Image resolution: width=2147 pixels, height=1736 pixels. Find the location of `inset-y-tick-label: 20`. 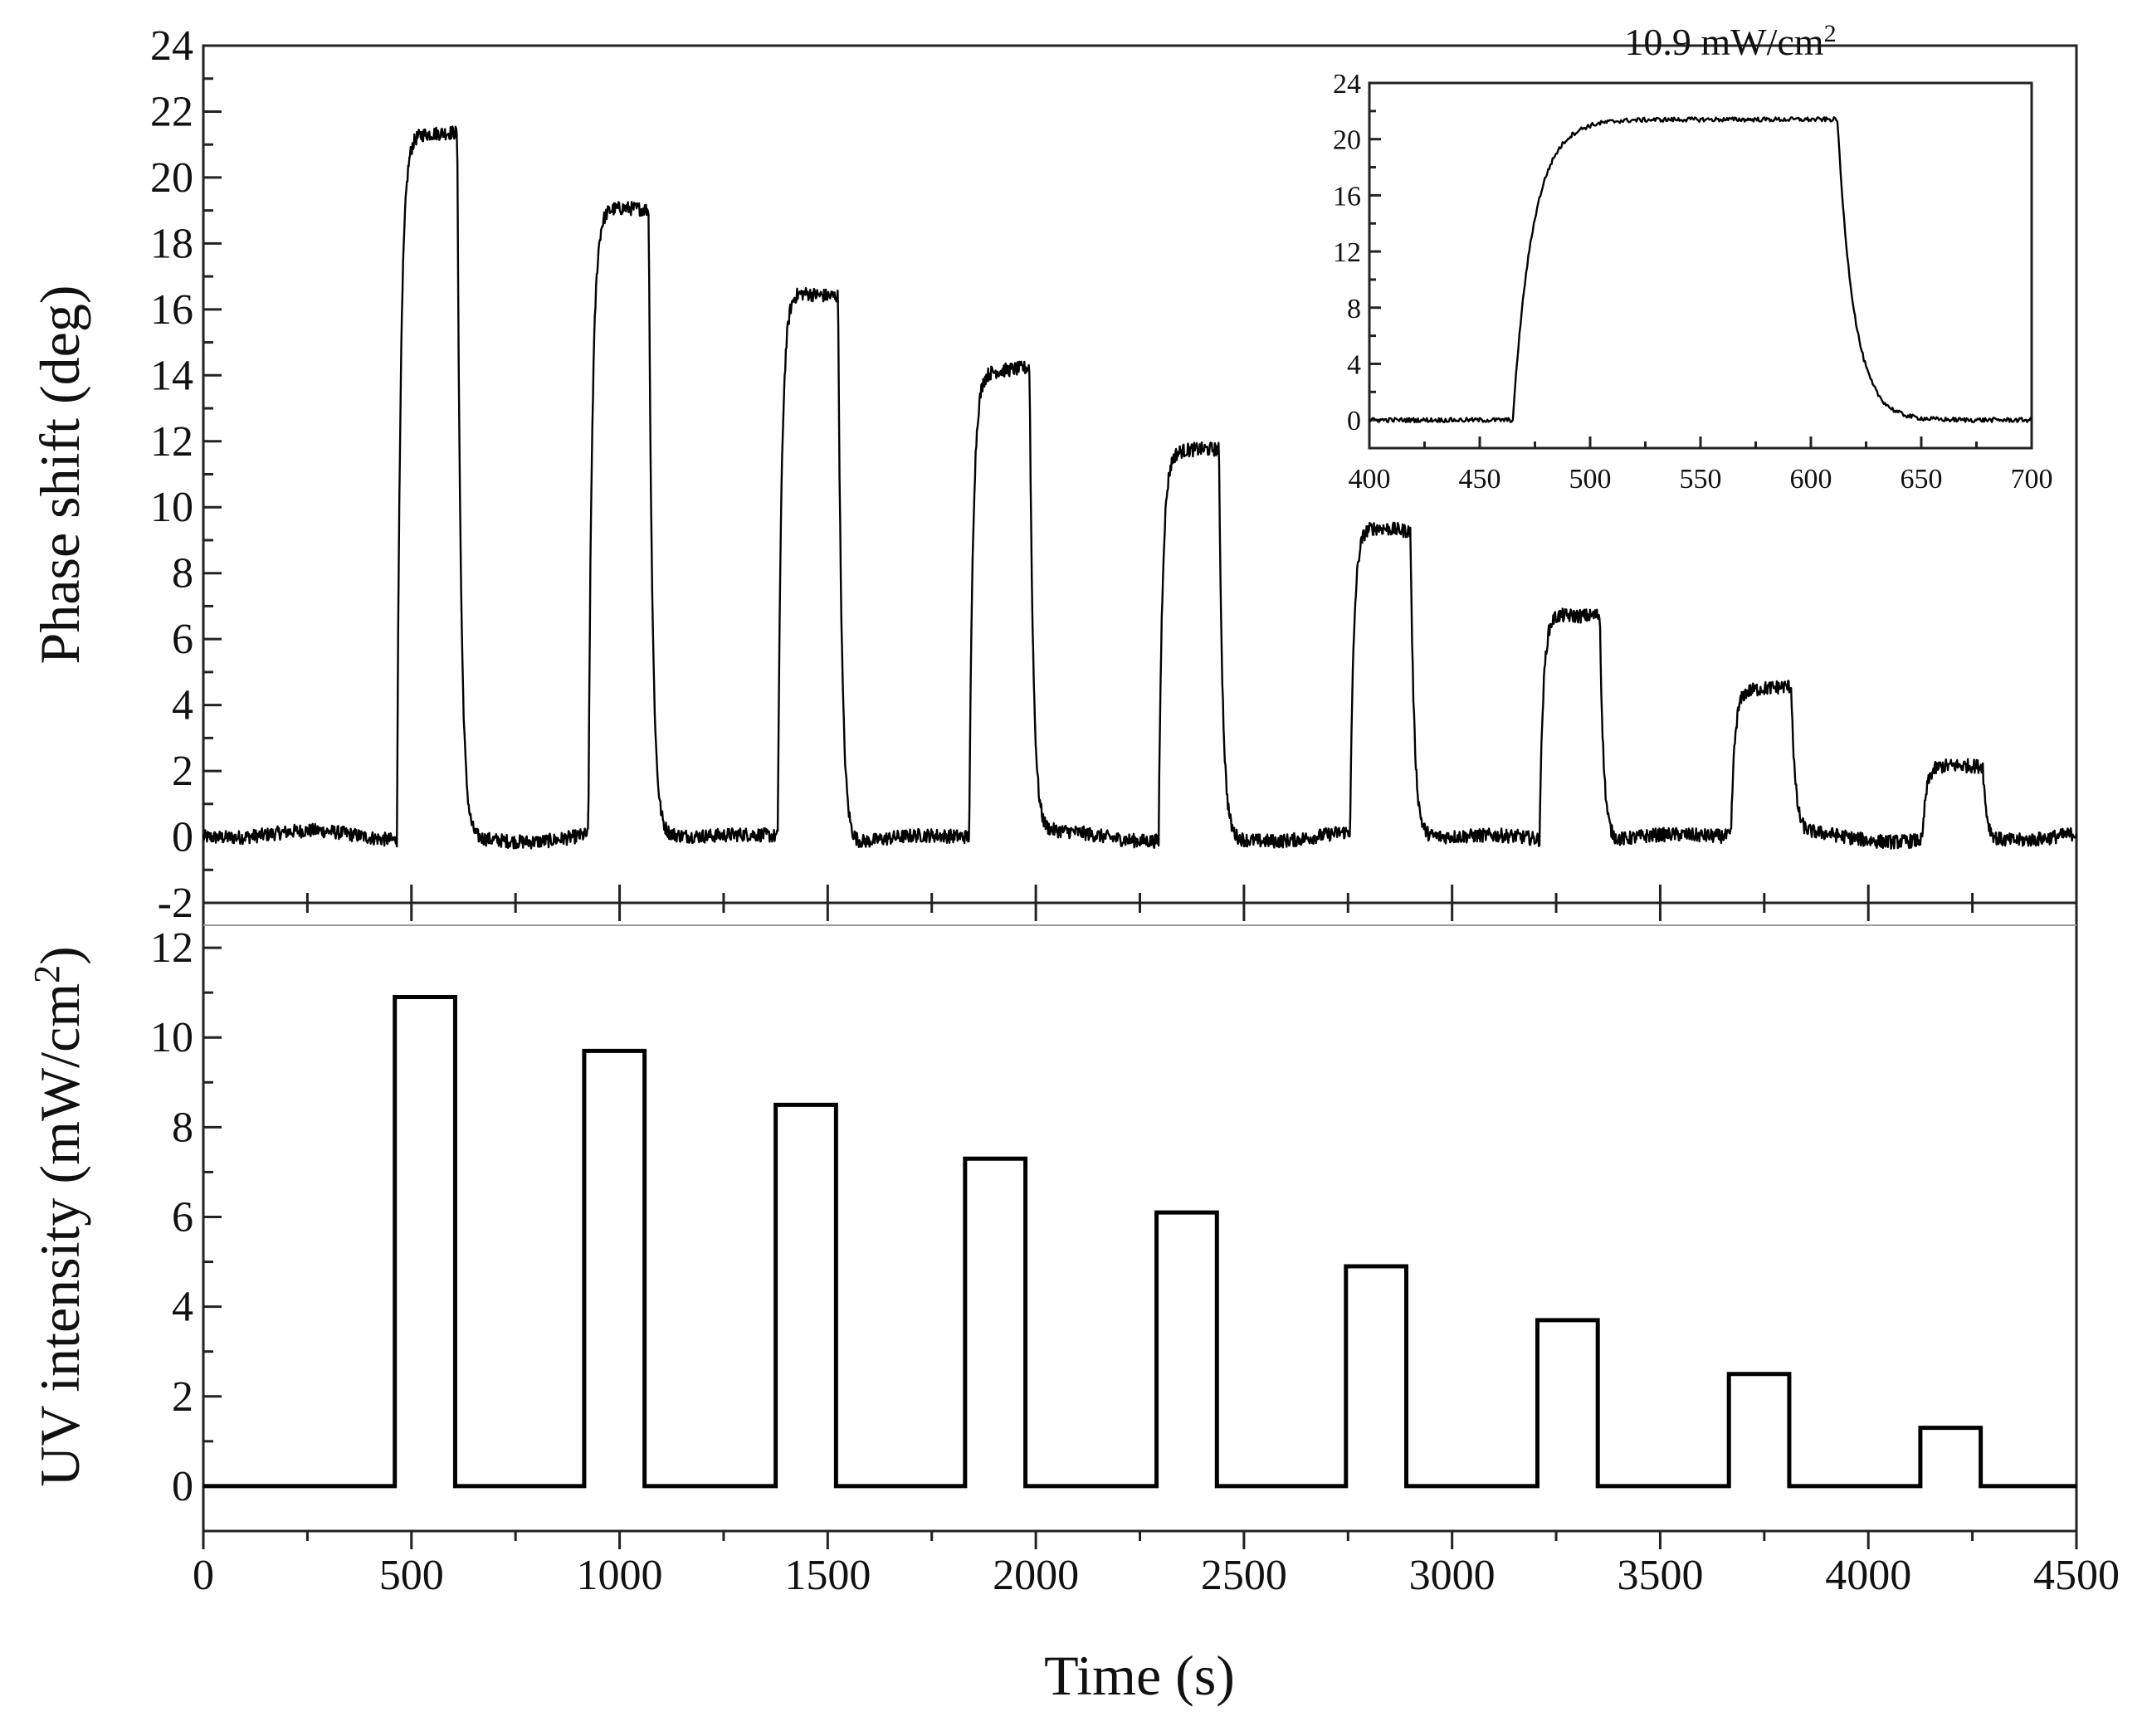

inset-y-tick-label: 20 is located at coordinates (1347, 140).